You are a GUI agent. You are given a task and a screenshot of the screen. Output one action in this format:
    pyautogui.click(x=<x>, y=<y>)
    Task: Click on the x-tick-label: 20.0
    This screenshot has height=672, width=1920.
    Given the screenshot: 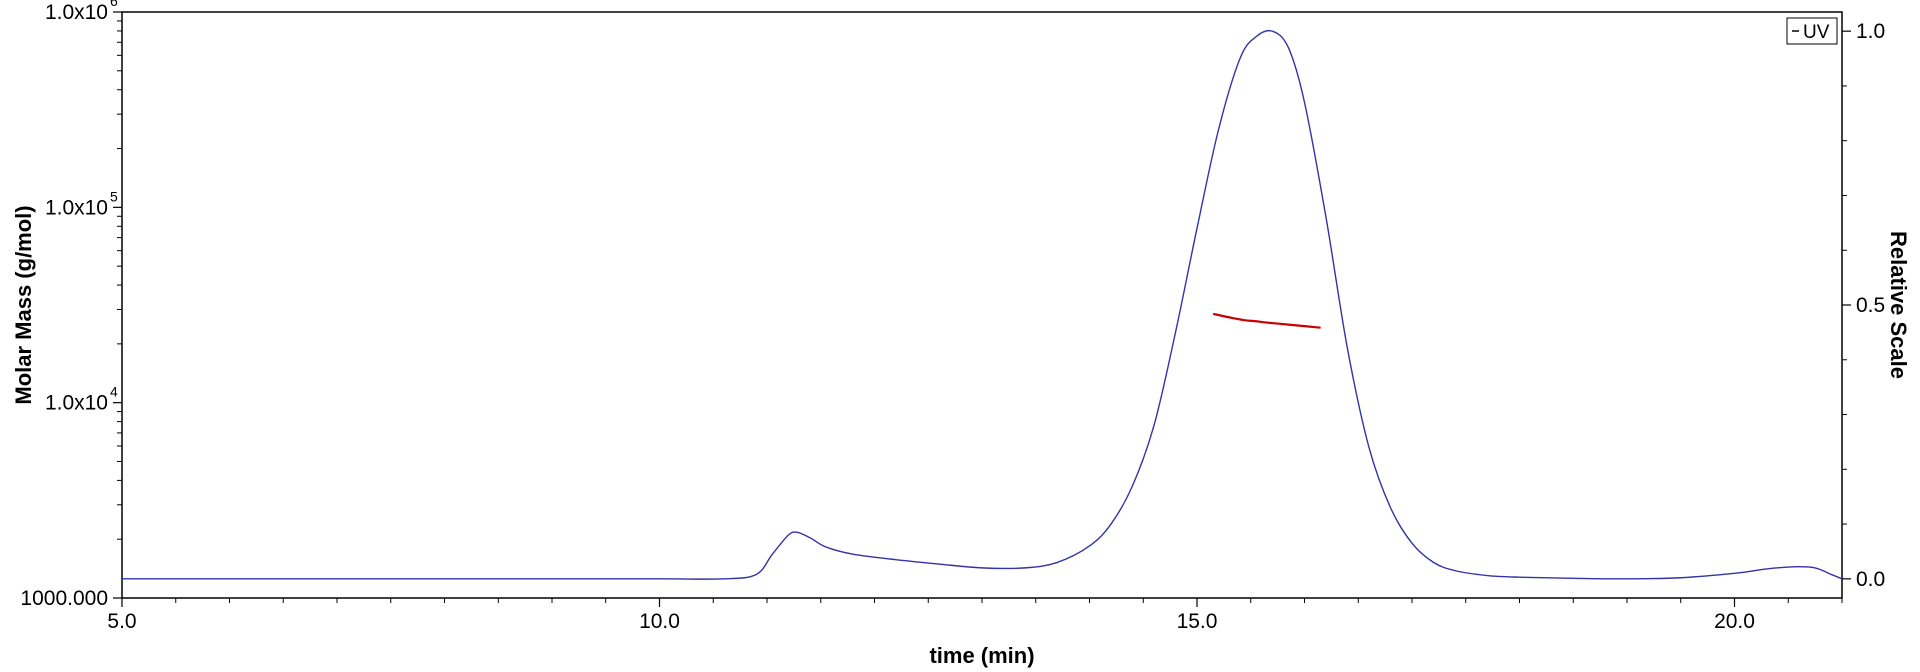 What is the action you would take?
    pyautogui.click(x=1734, y=621)
    